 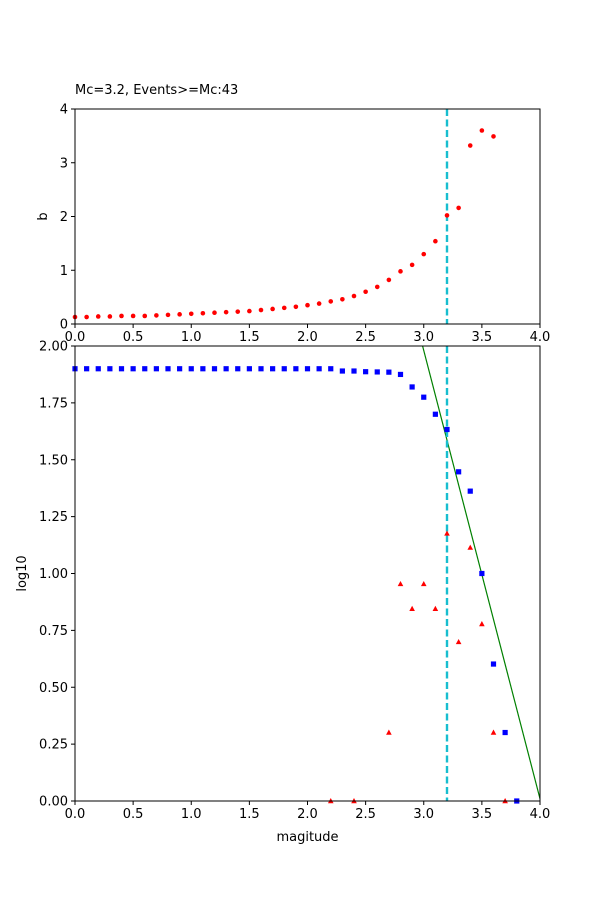 What do you see at coordinates (53, 460) in the screenshot?
I see `bottom-y-tick-label: 1.50` at bounding box center [53, 460].